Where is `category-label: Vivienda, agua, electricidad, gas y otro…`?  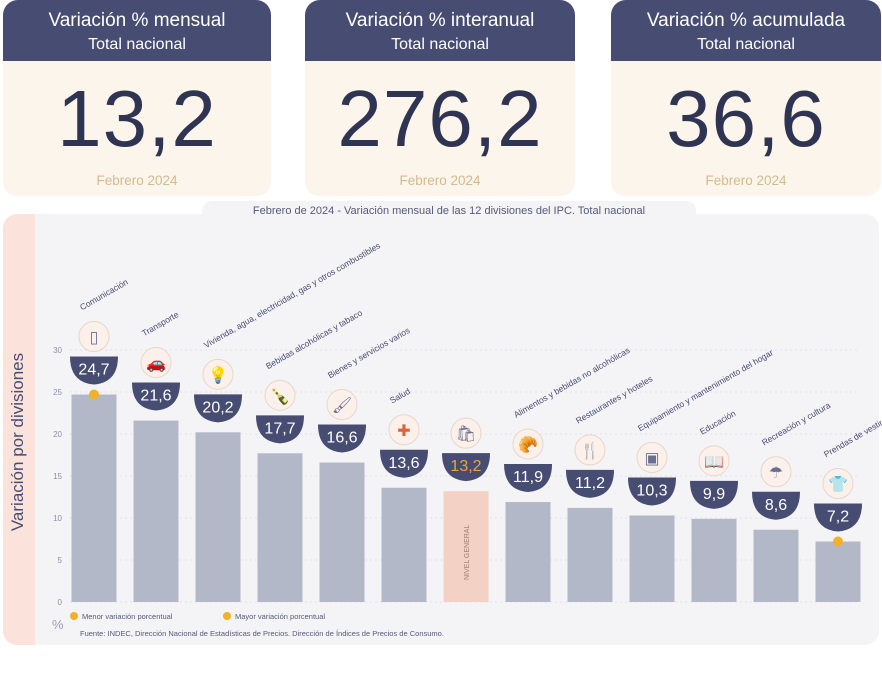
category-label: Vivienda, agua, electricidad, gas y otro… is located at coordinates (292, 295).